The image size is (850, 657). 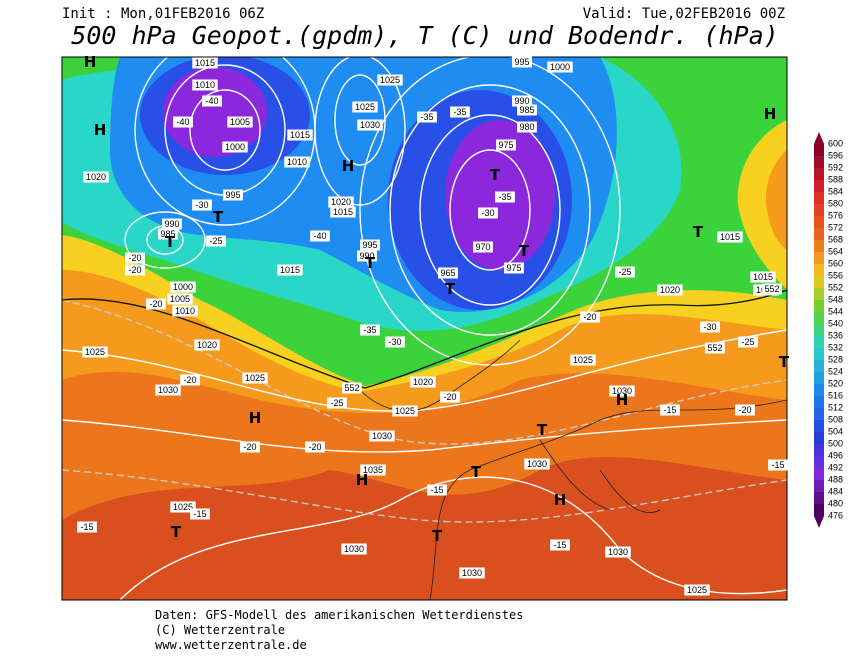 I want to click on contour-label: 985, so click(x=526, y=110).